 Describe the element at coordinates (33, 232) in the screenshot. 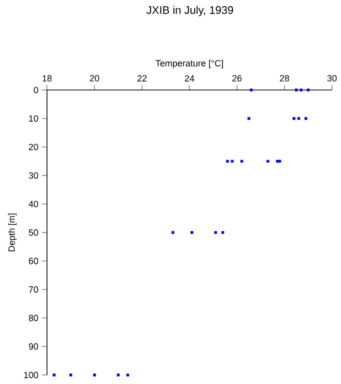

I see `y-tick-label: 50` at that location.